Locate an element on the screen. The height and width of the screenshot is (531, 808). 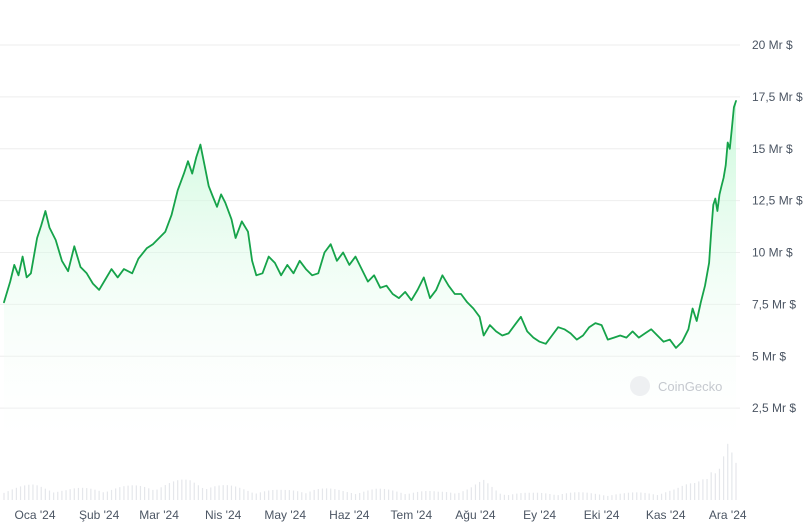
x-tick-label: Mar '24 is located at coordinates (159, 515).